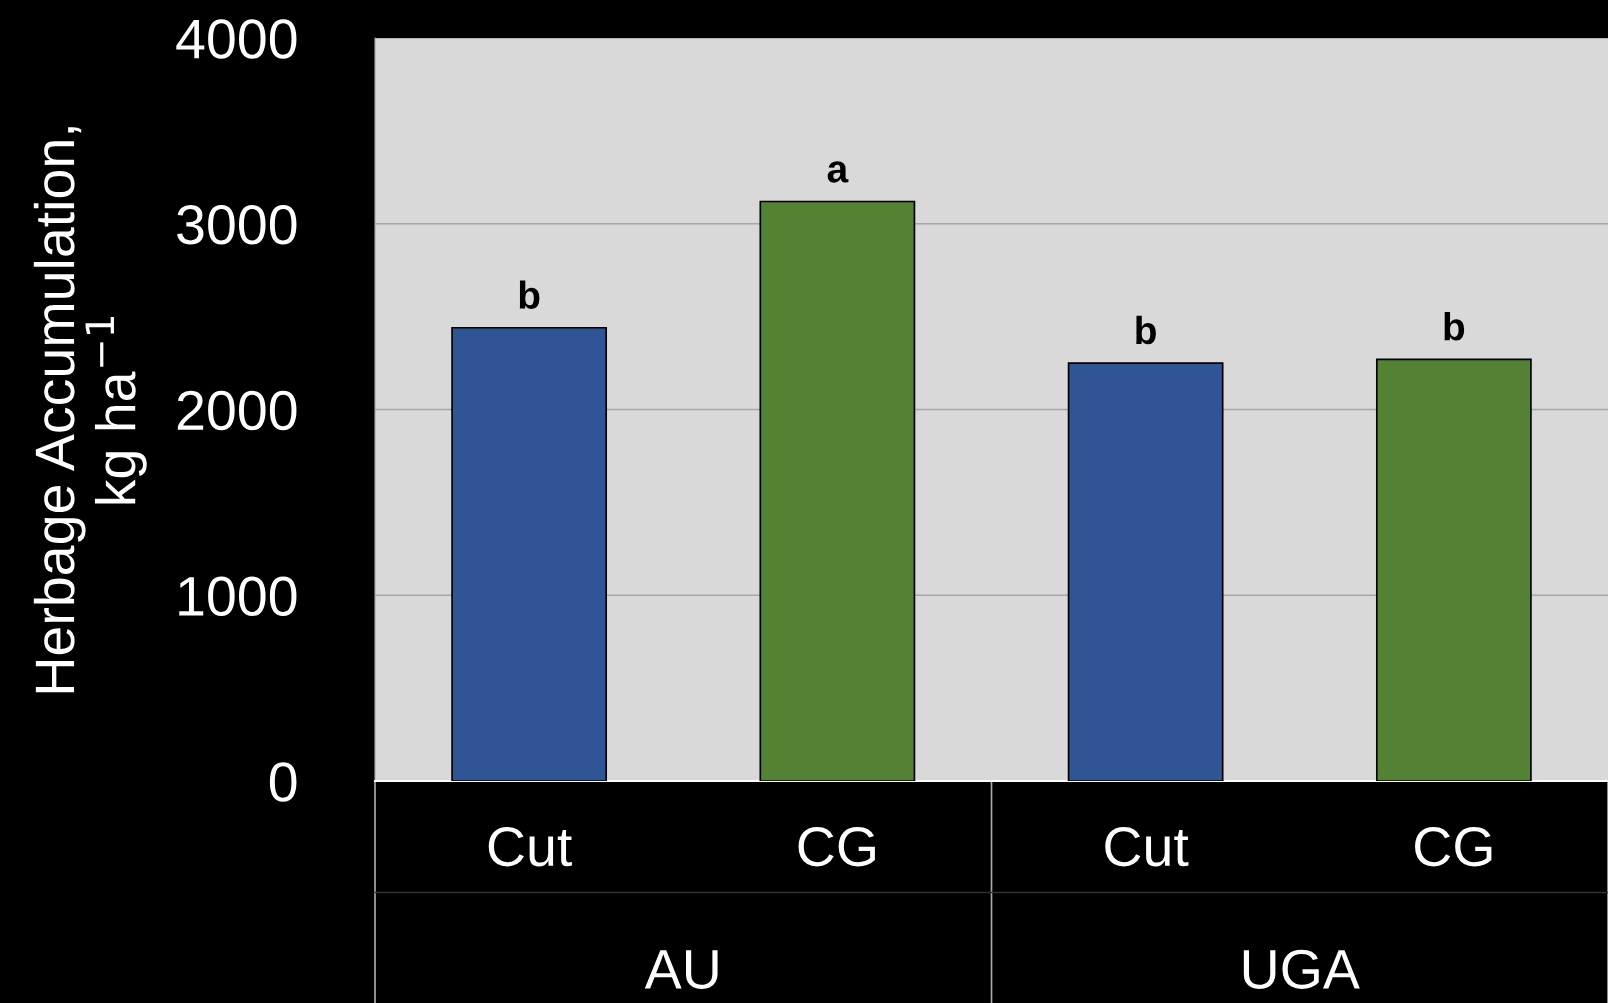 The width and height of the screenshot is (1608, 1003). Describe the element at coordinates (236, 39) in the screenshot. I see `y-tick-label: 4000` at that location.